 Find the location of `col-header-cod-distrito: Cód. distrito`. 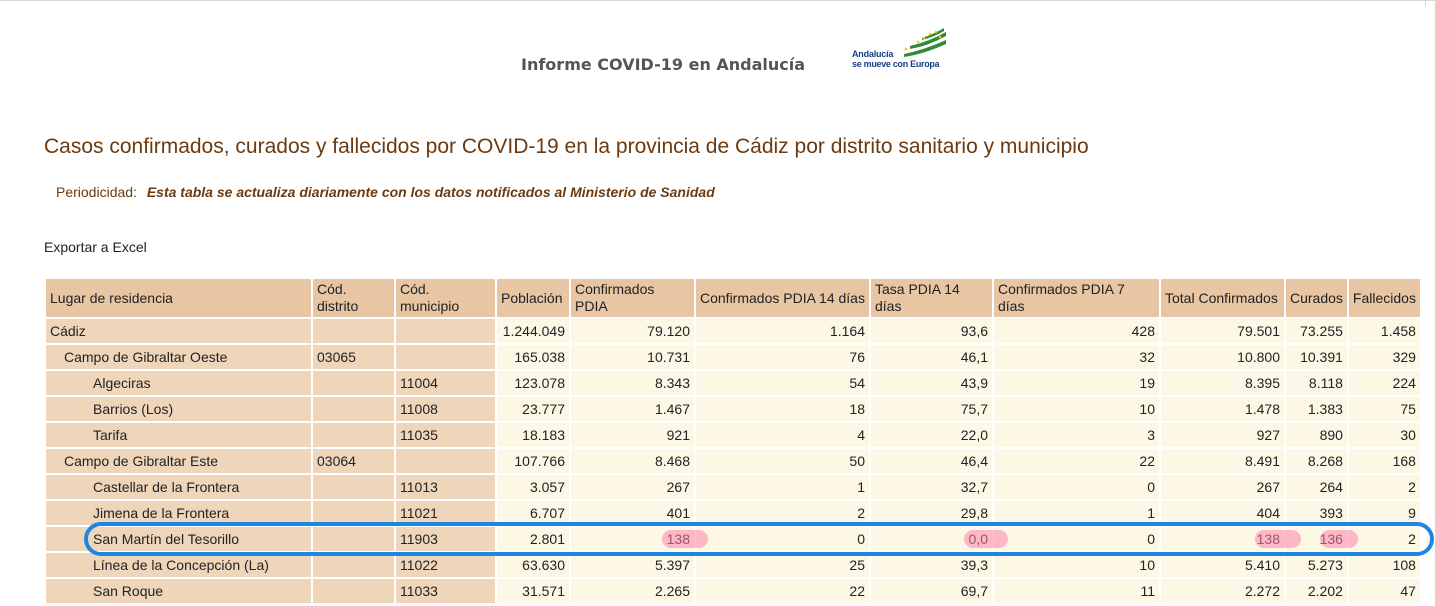

col-header-cod-distrito: Cód. distrito is located at coordinates (353, 298).